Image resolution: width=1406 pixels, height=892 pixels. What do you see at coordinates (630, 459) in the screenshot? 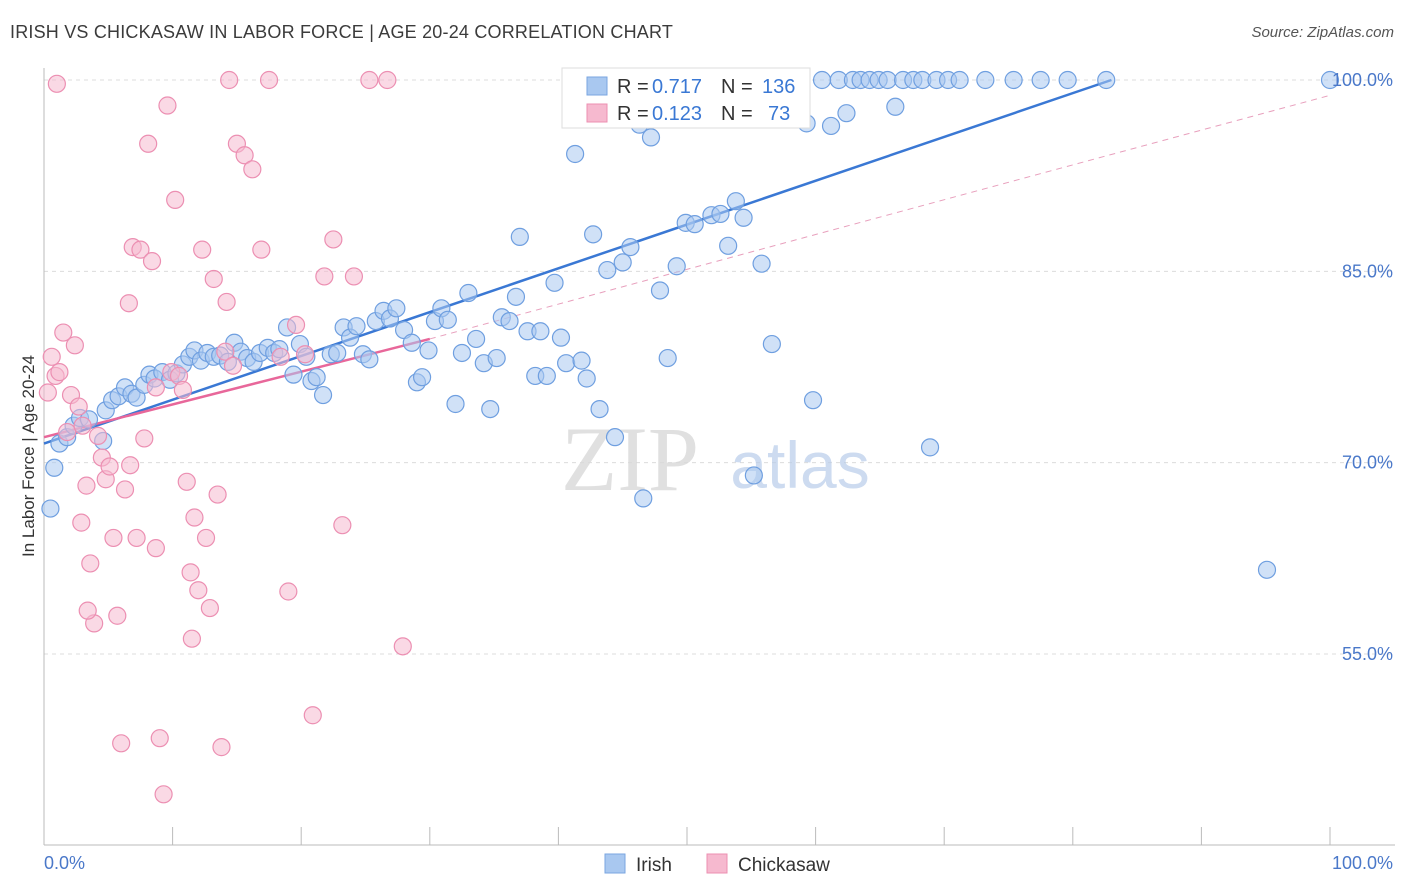
I see `watermark-zip: ZIP` at bounding box center [630, 459].